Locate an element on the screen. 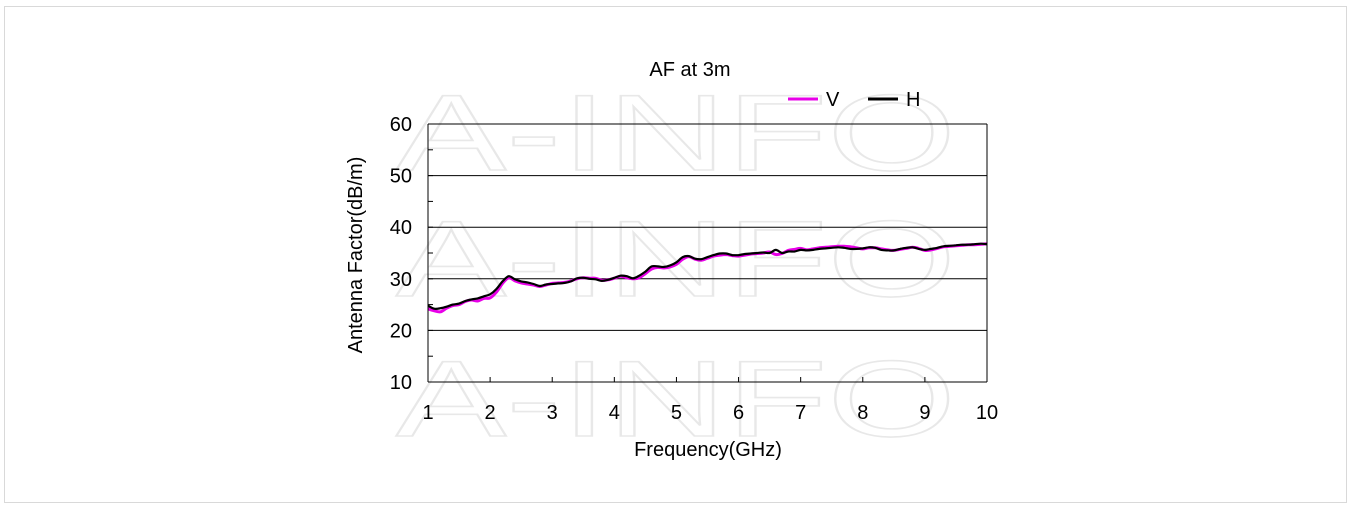 The height and width of the screenshot is (508, 1352). x-tick-label-6: 6 is located at coordinates (738, 413).